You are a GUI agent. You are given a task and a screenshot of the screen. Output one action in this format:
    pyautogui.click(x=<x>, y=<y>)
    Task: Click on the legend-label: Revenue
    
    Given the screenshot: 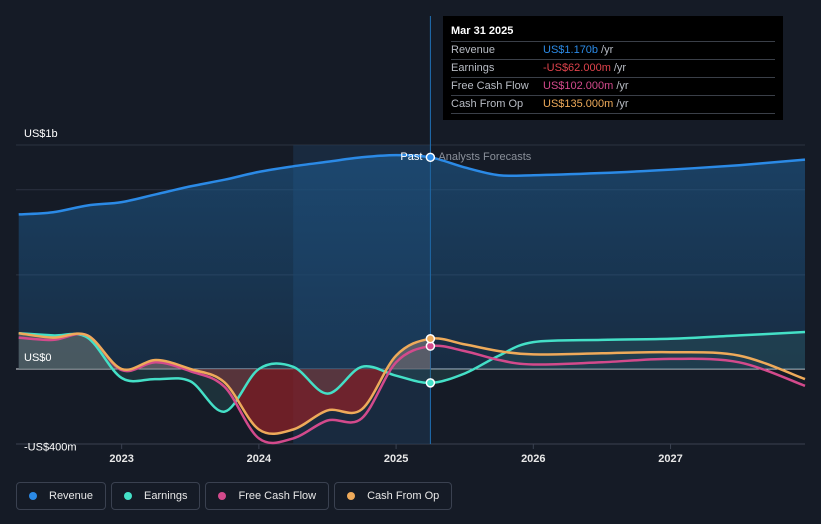 What is the action you would take?
    pyautogui.click(x=71, y=496)
    